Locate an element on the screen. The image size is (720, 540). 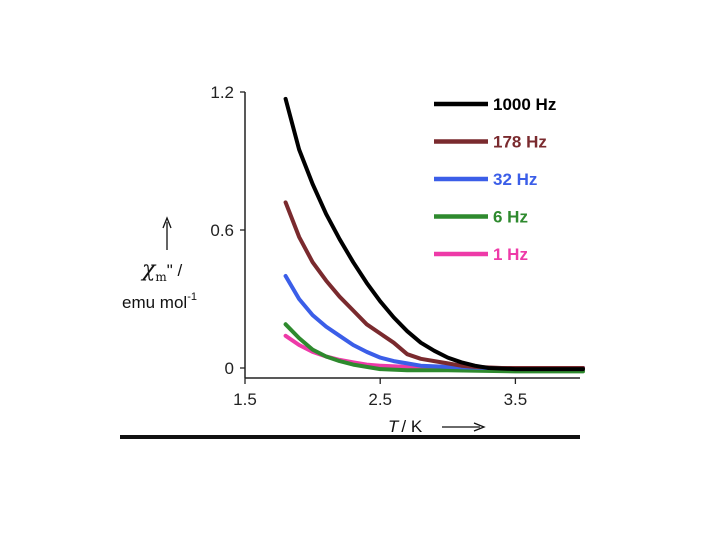
legend-label: 6 Hz is located at coordinates (510, 217).